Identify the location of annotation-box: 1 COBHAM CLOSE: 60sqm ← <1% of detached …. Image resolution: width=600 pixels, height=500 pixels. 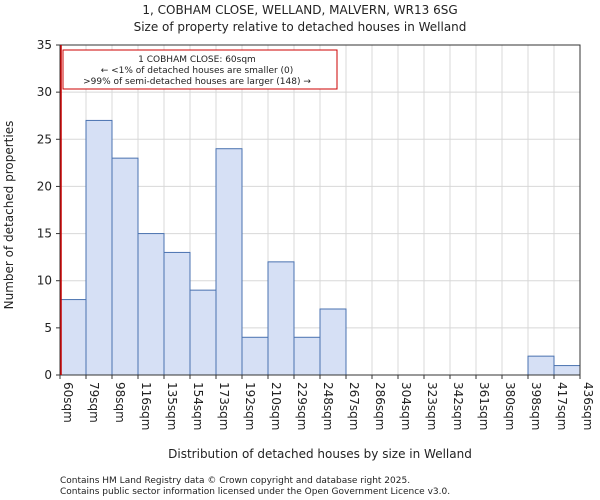
(200, 69).